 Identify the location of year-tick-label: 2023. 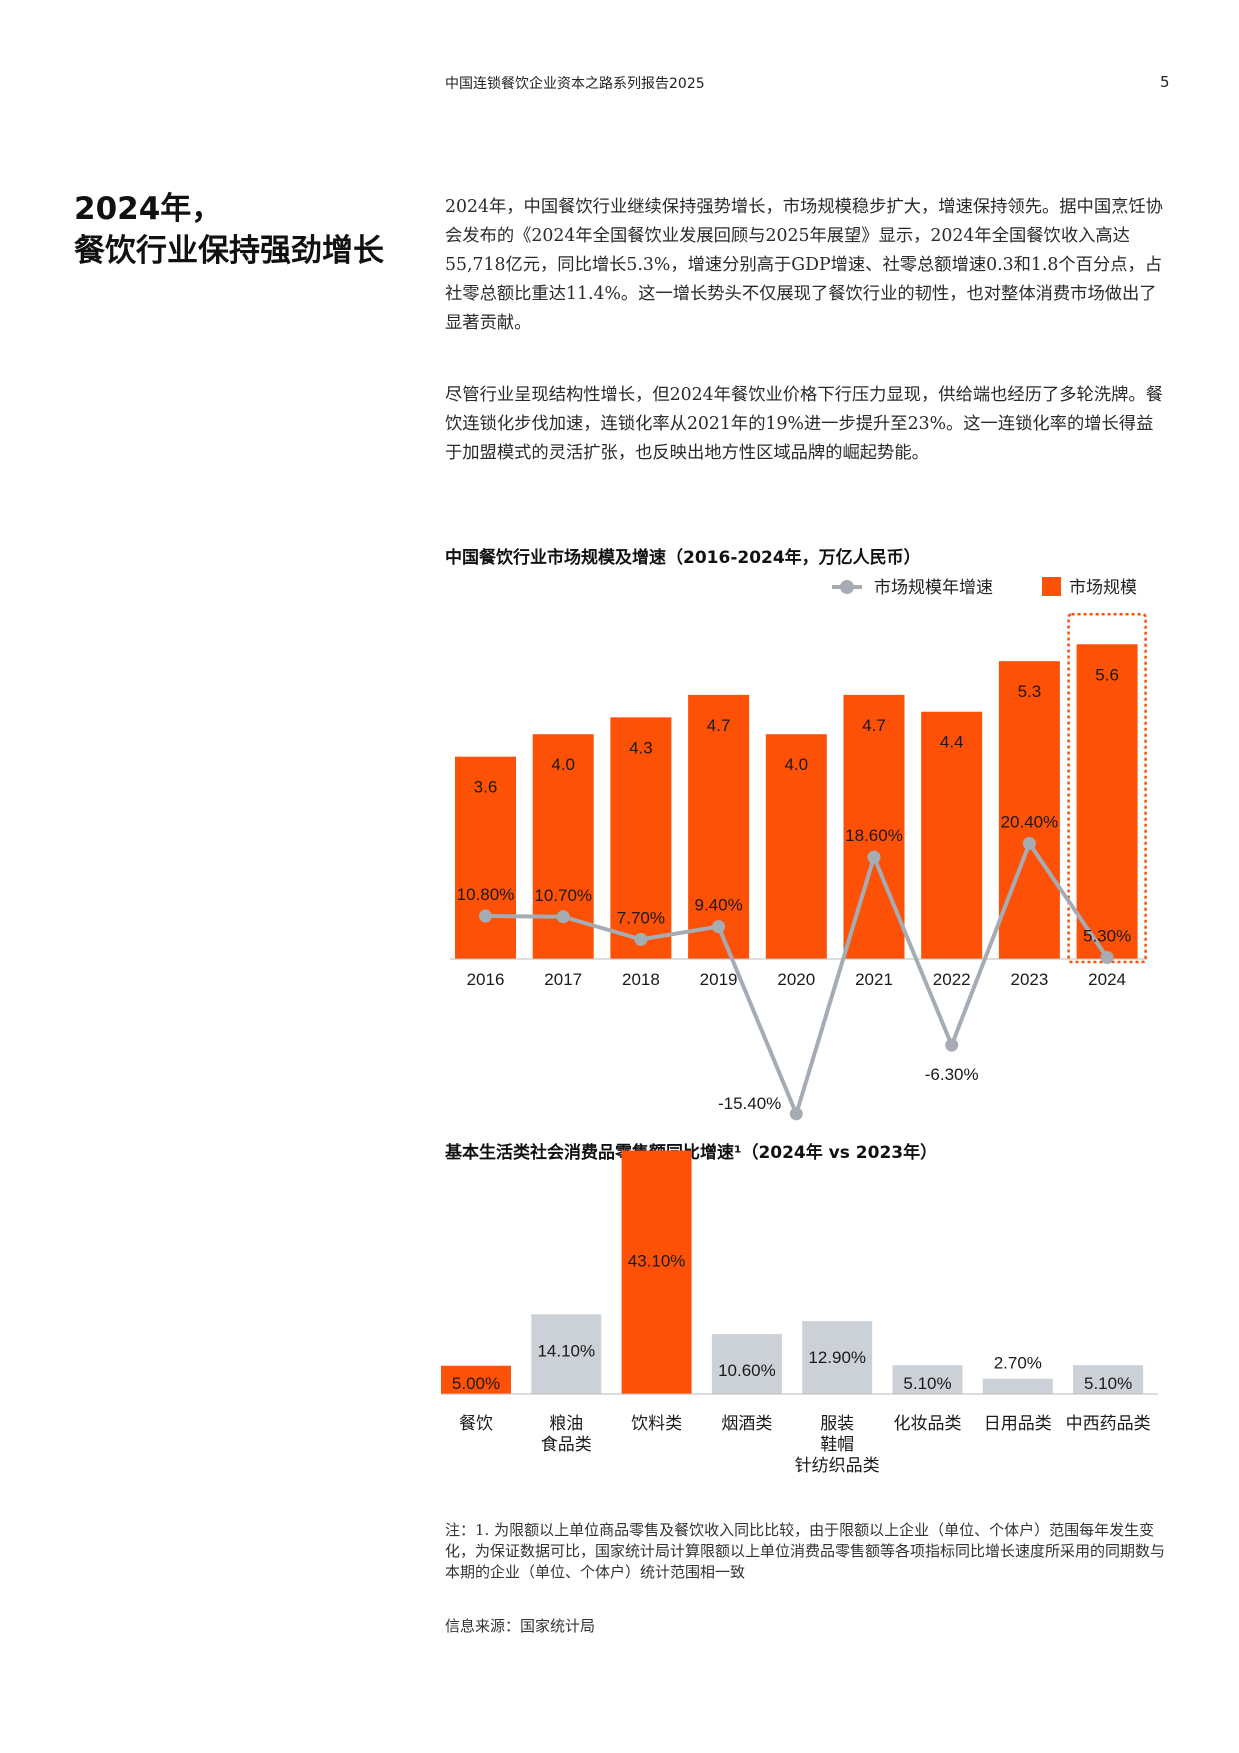
(1029, 979).